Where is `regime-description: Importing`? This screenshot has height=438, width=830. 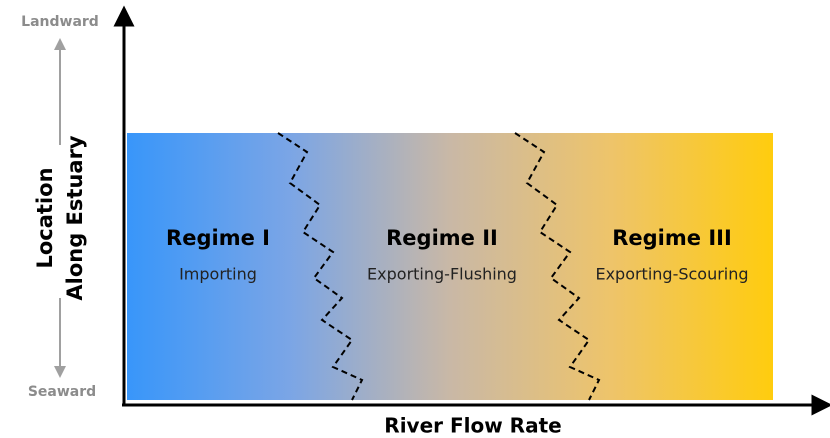 regime-description: Importing is located at coordinates (218, 274).